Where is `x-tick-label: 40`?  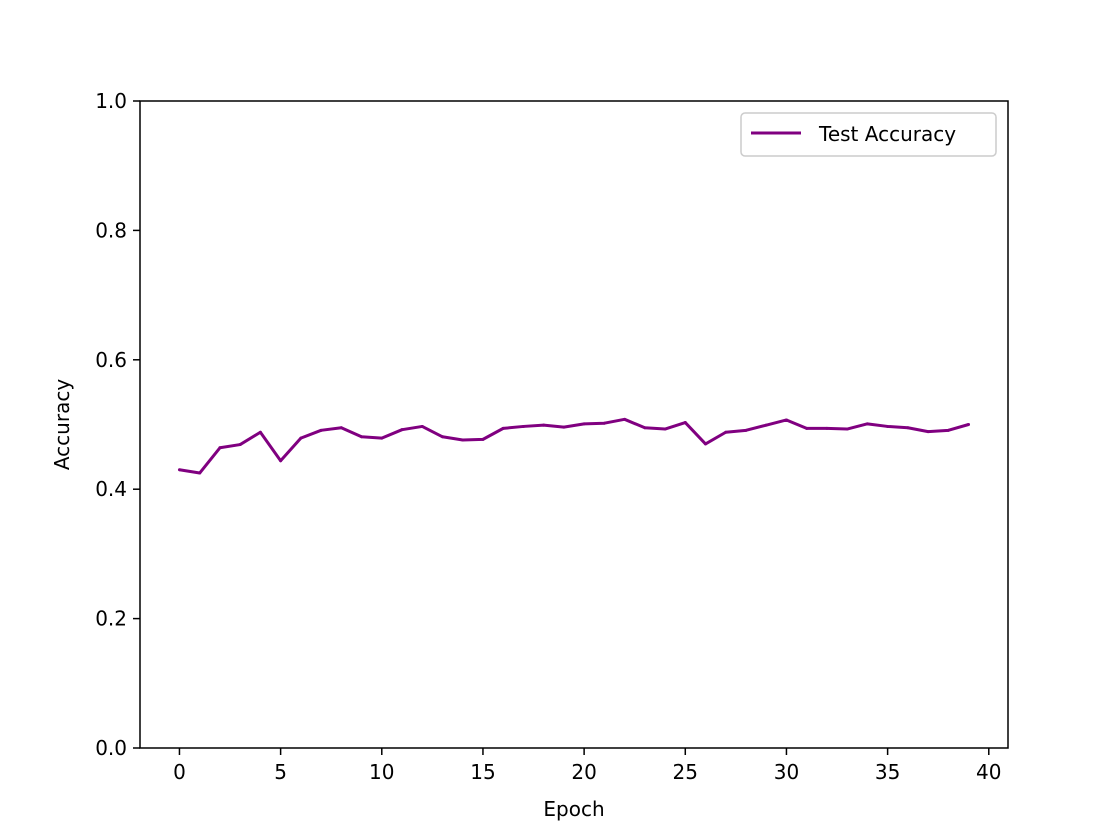
x-tick-label: 40 is located at coordinates (988, 772).